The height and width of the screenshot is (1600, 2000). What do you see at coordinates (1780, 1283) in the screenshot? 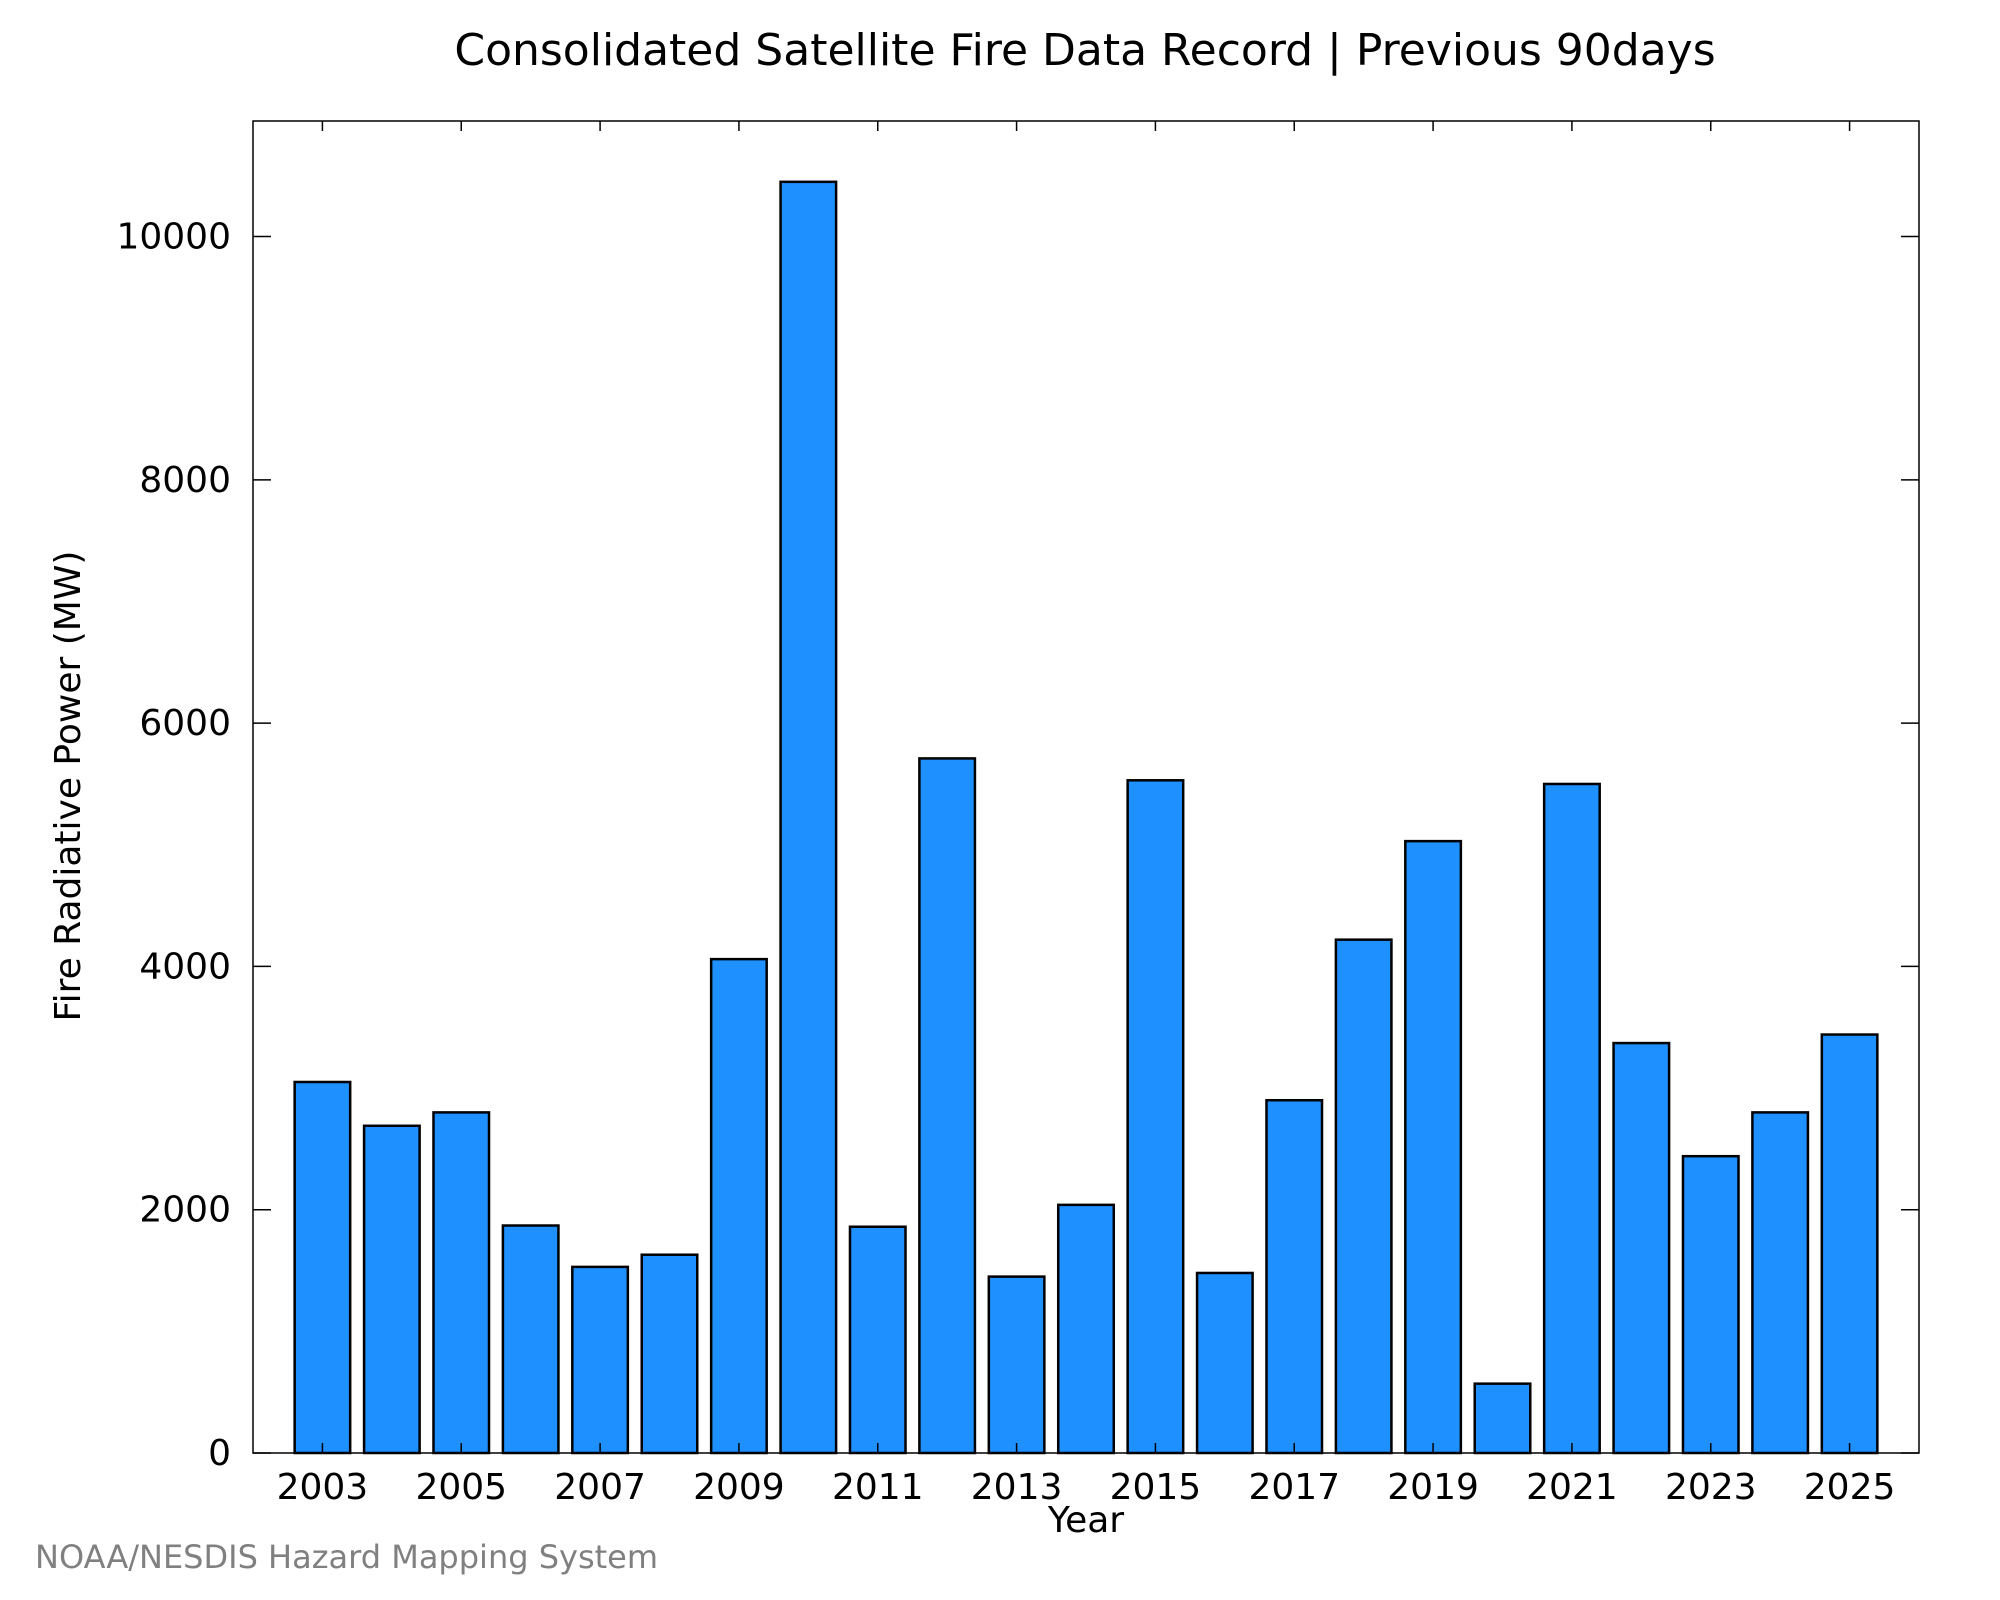
I see `bar-2024` at bounding box center [1780, 1283].